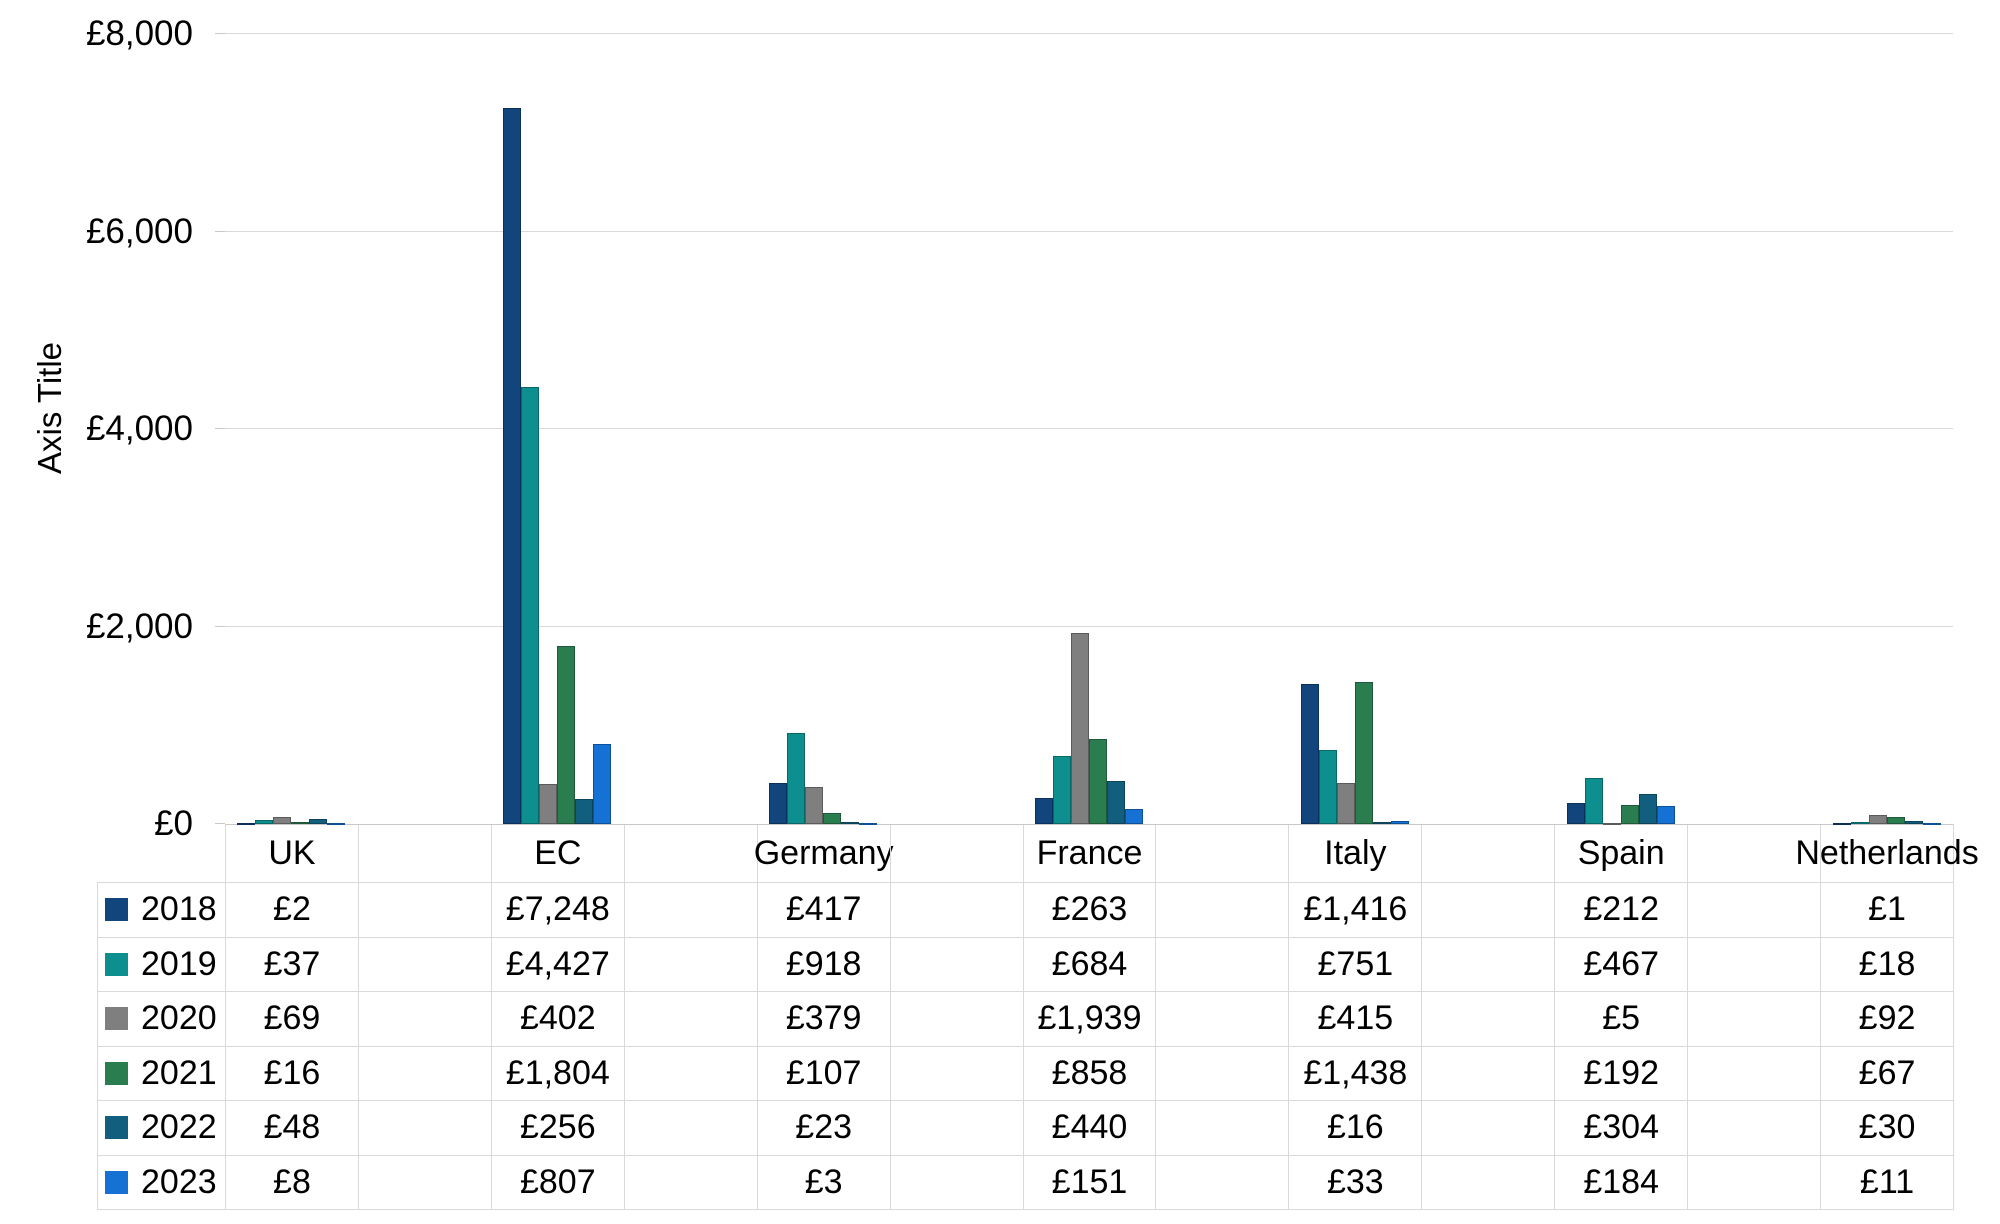 Image resolution: width=2000 pixels, height=1224 pixels. Describe the element at coordinates (1621, 853) in the screenshot. I see `category-header-cell-Spain: Spain` at that location.